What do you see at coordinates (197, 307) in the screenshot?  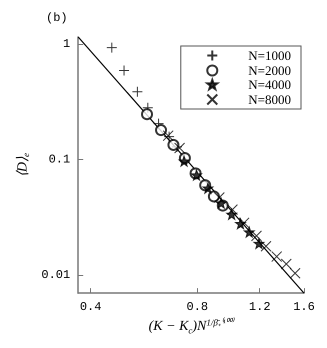 I see `x-tick-label: 0.8` at bounding box center [197, 307].